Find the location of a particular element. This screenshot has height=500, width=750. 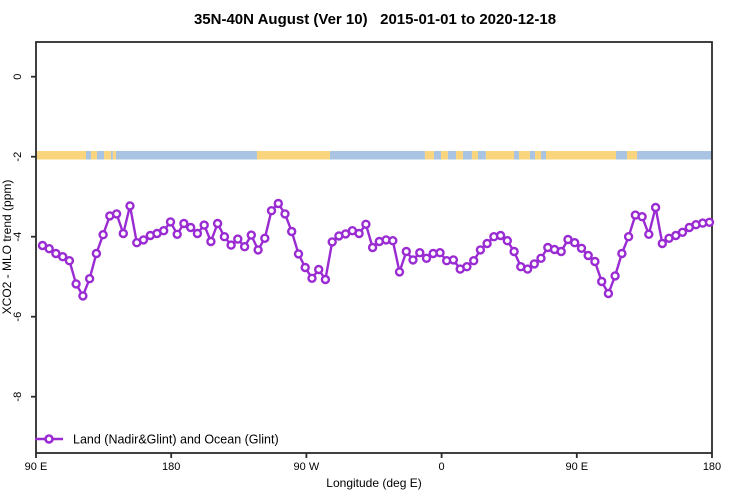

legend-label: Land (Nadir&Glint) and Ocean (Glint) is located at coordinates (176, 440).